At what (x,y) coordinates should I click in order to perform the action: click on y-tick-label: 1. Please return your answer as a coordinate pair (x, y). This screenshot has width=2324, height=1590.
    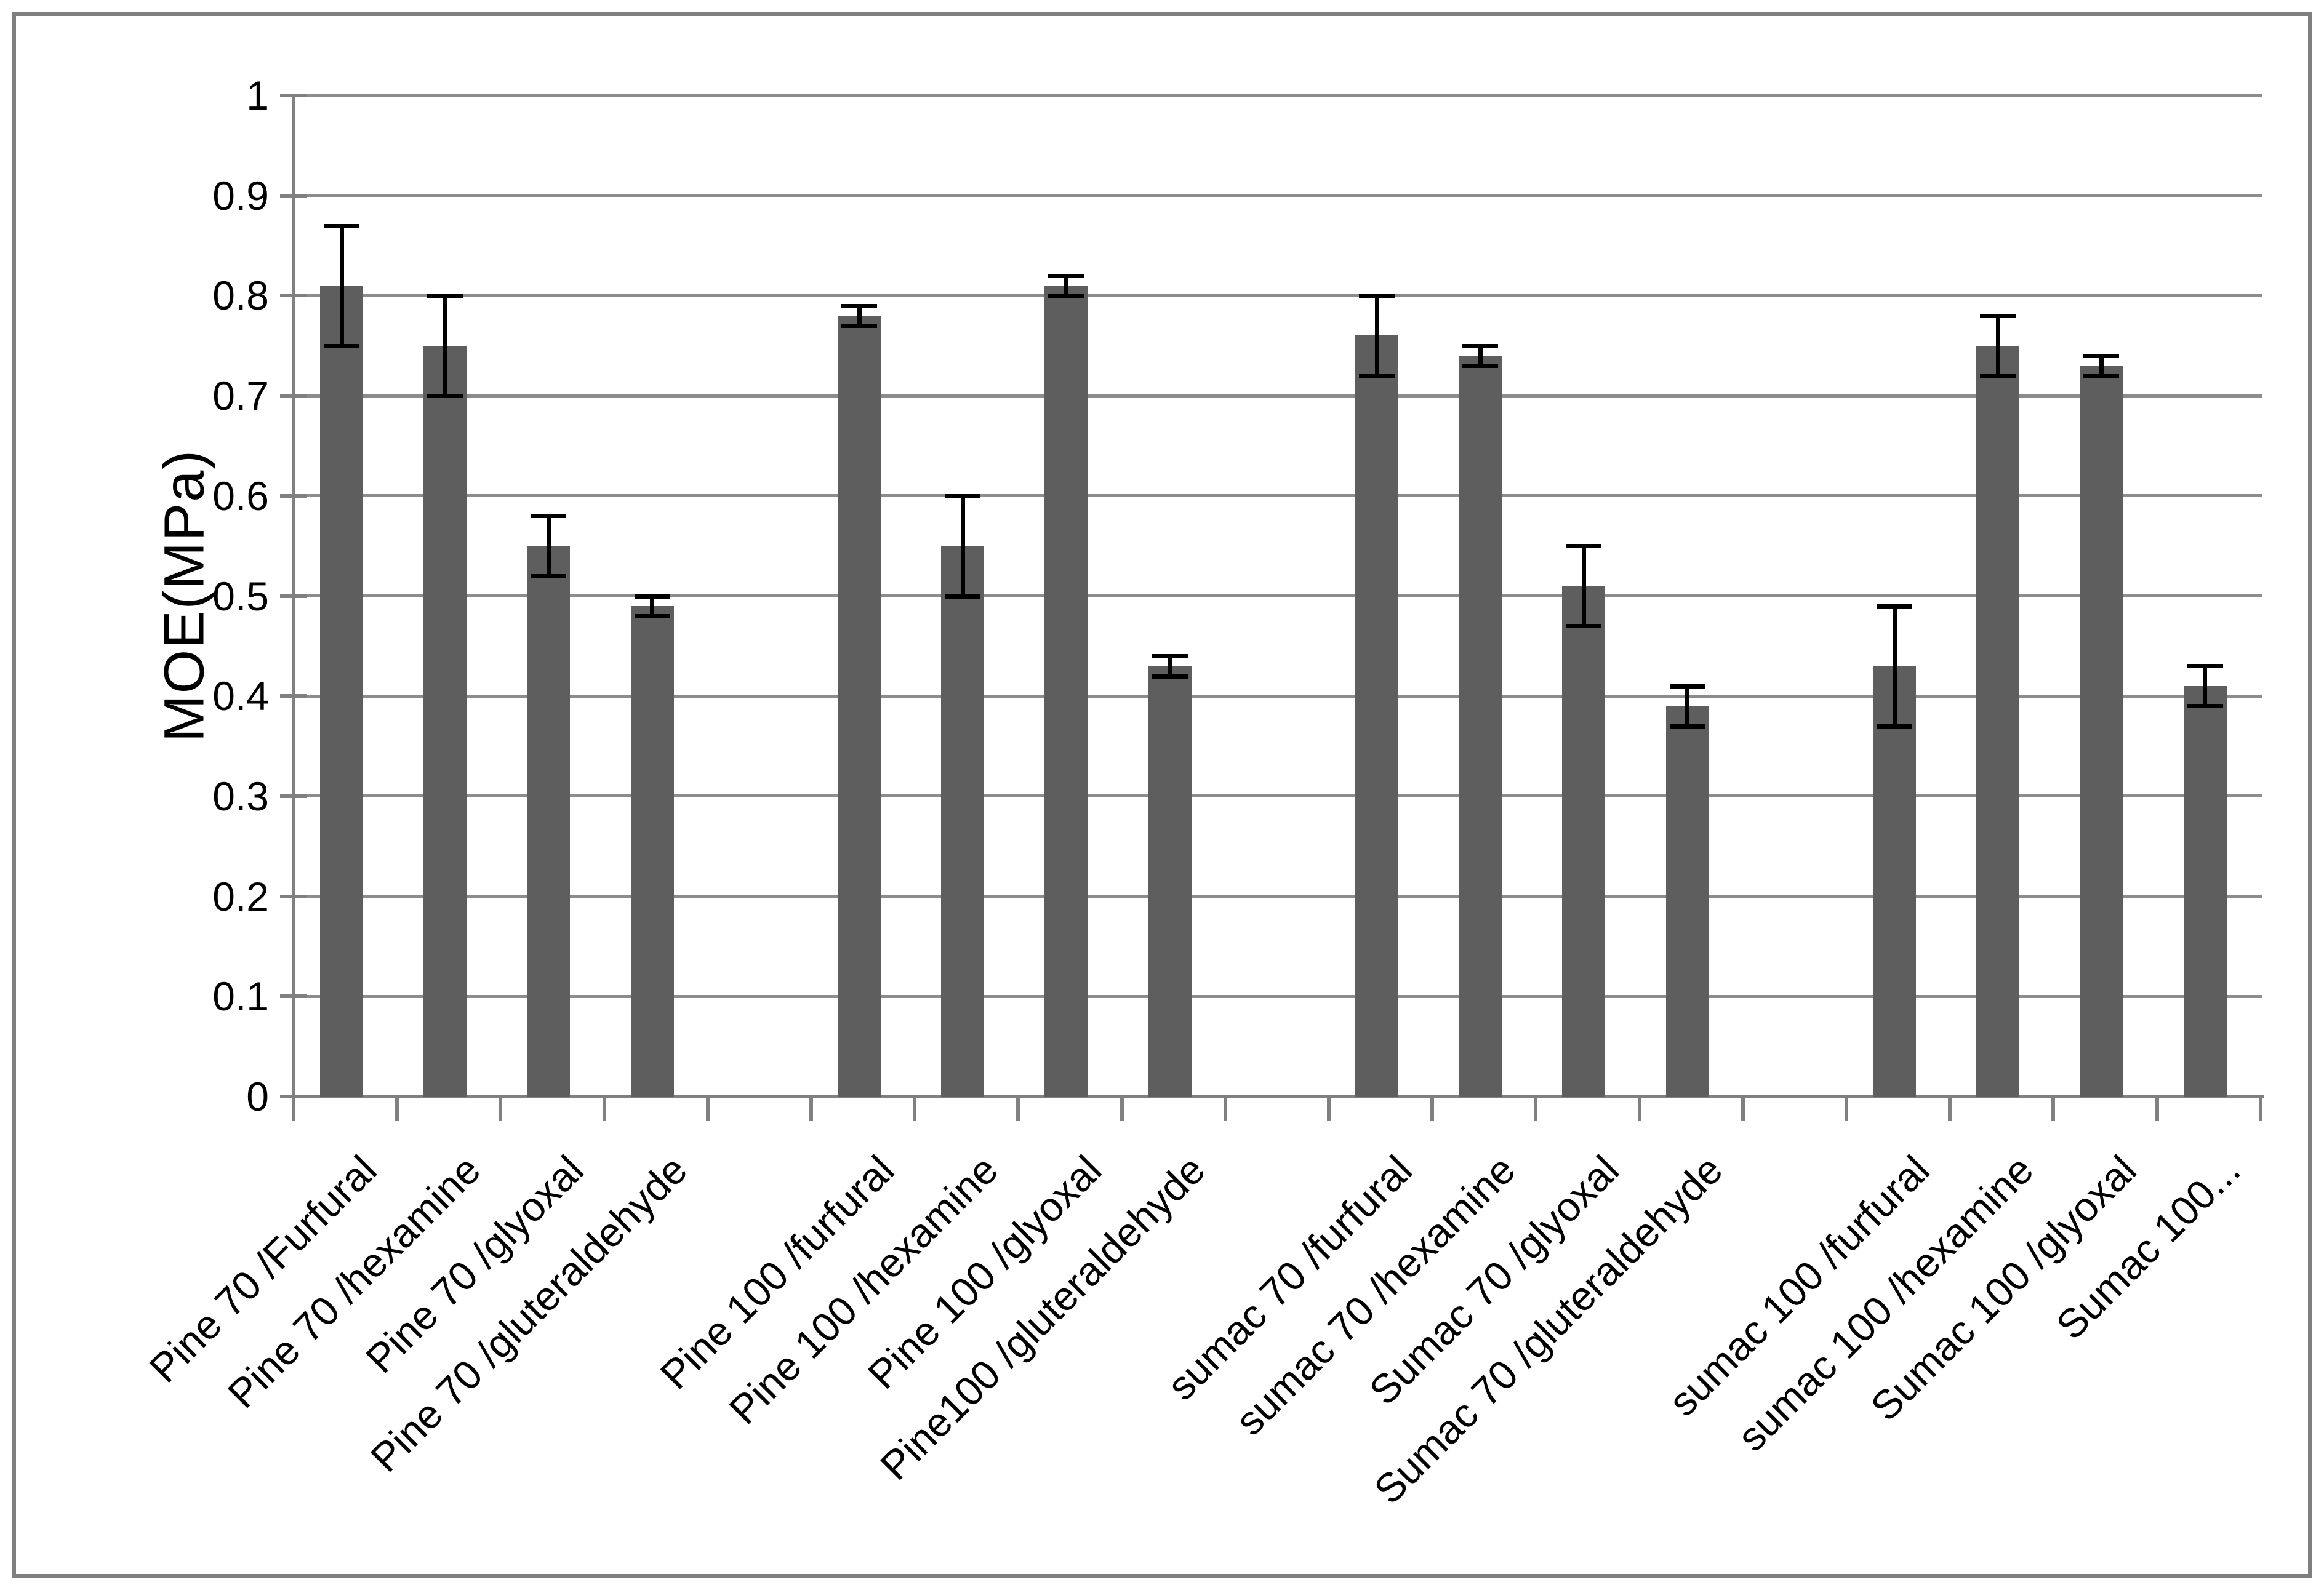
    Looking at the image, I should click on (257, 95).